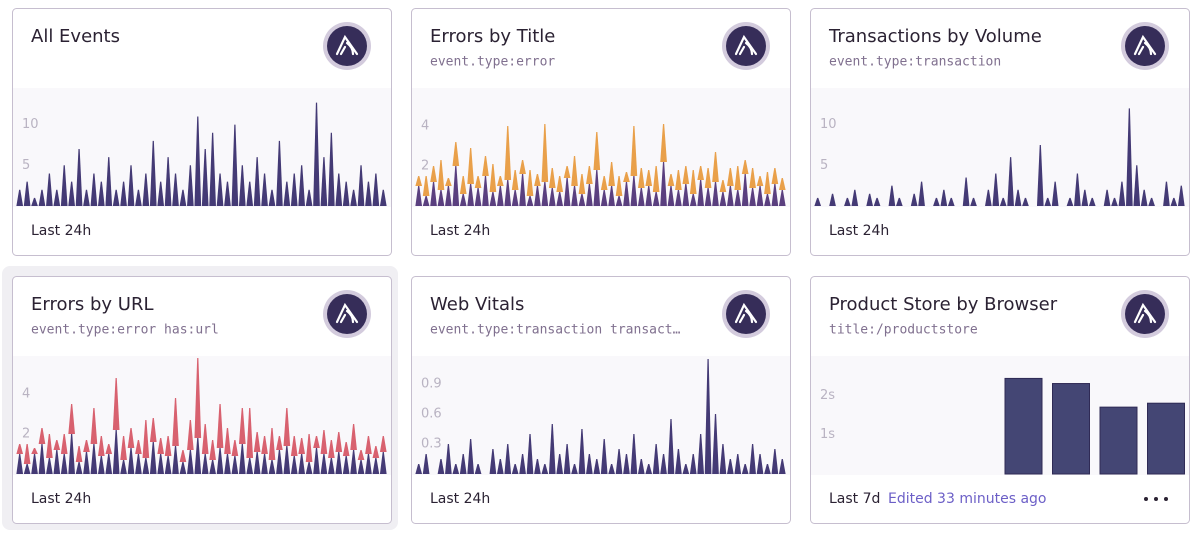 This screenshot has height=537, width=1200. What do you see at coordinates (477, 304) in the screenshot?
I see `widget-title: Web Vitals` at bounding box center [477, 304].